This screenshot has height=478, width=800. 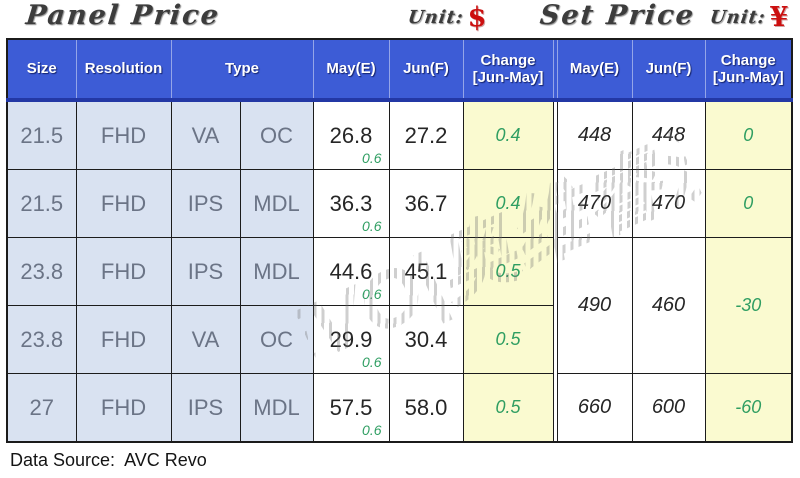 What do you see at coordinates (779, 17) in the screenshot?
I see `yuan-icon: ¥` at bounding box center [779, 17].